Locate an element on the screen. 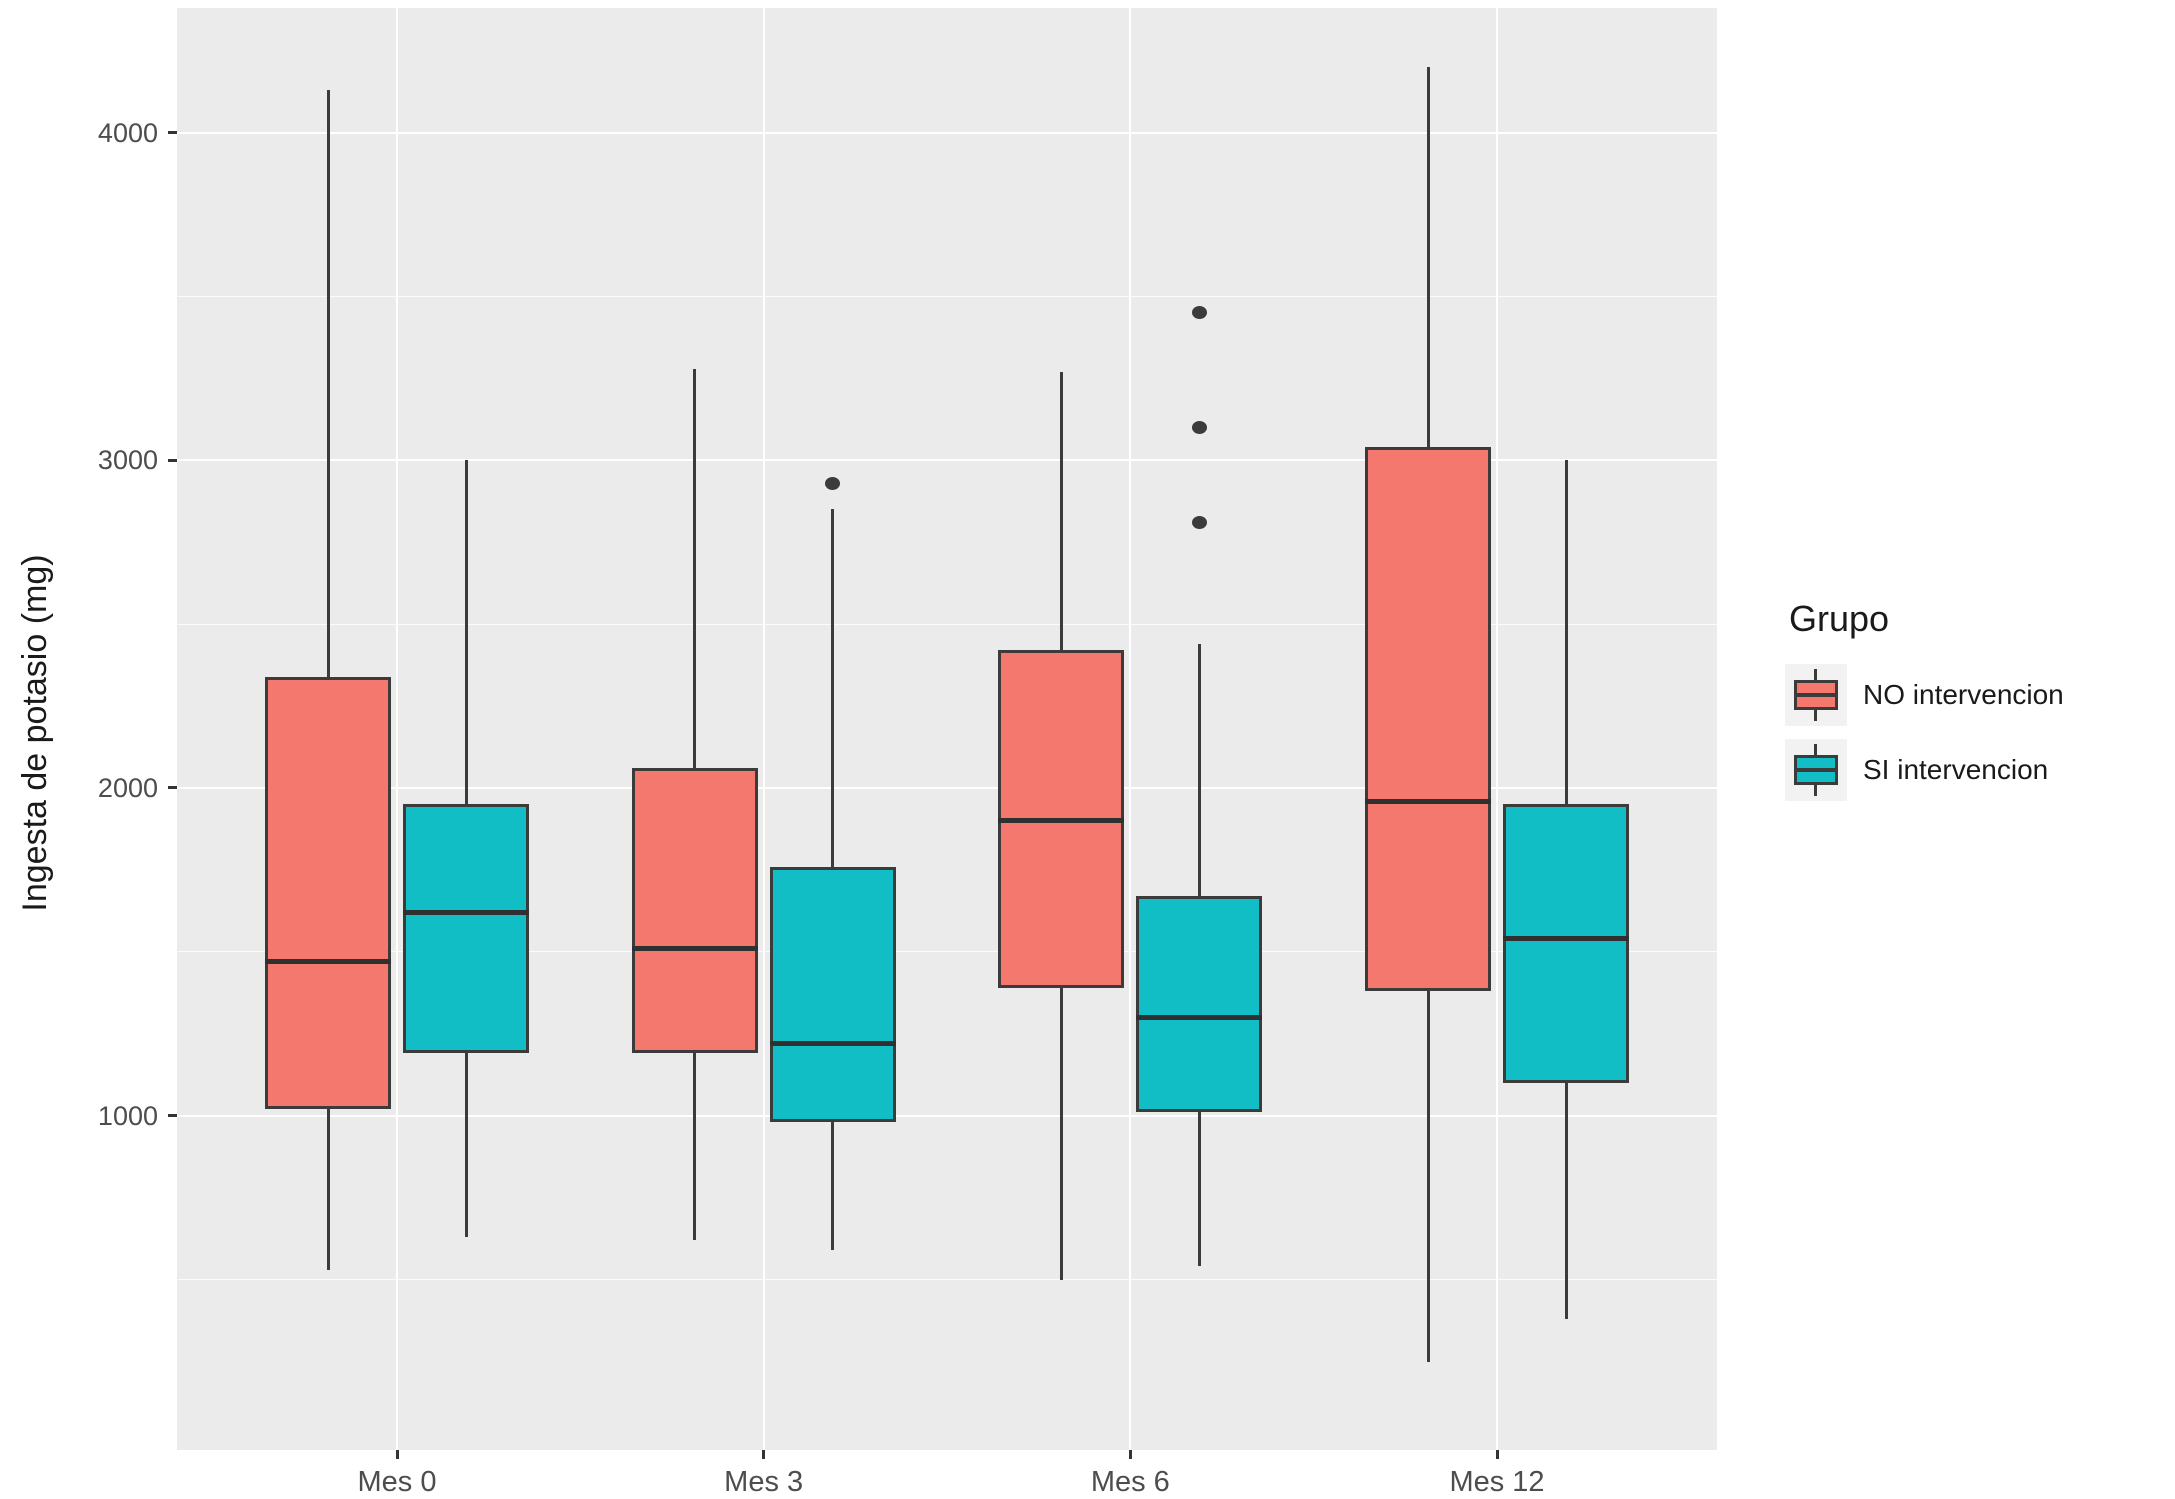 The width and height of the screenshot is (2175, 1499). x-tick-label: Mes 12 is located at coordinates (1497, 1482).